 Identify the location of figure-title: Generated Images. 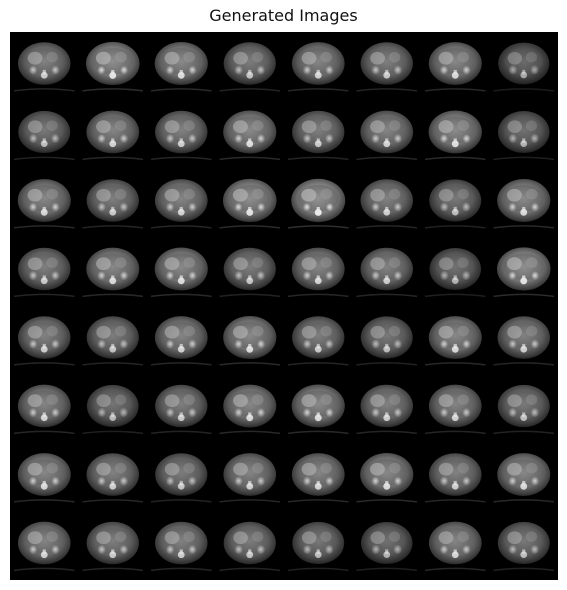
(283, 15).